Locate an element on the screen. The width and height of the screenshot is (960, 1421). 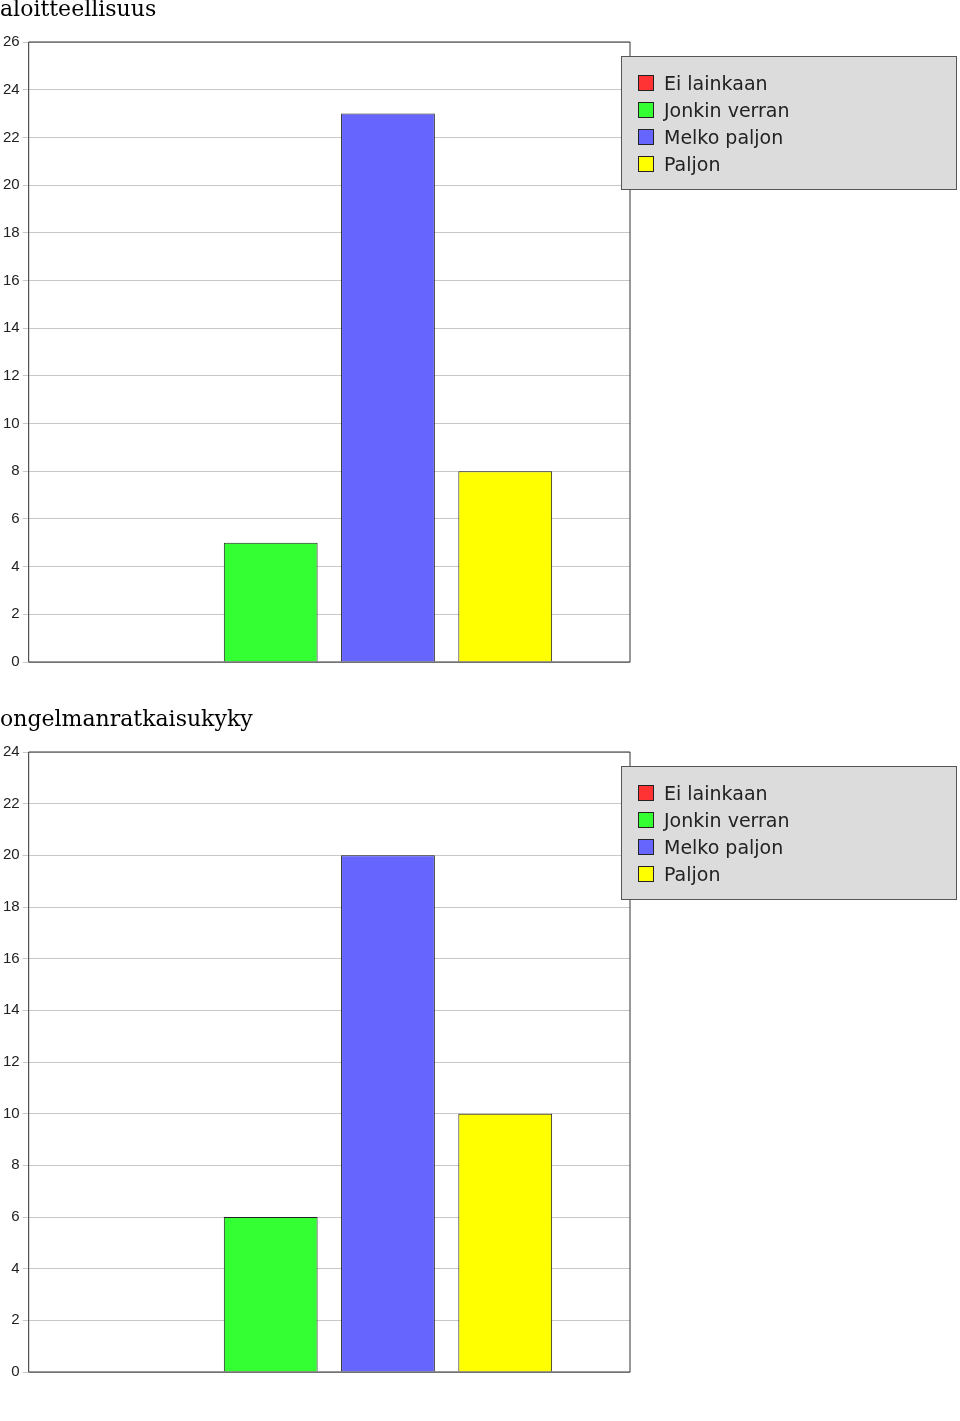
y-tick-label: 26 is located at coordinates (11, 41).